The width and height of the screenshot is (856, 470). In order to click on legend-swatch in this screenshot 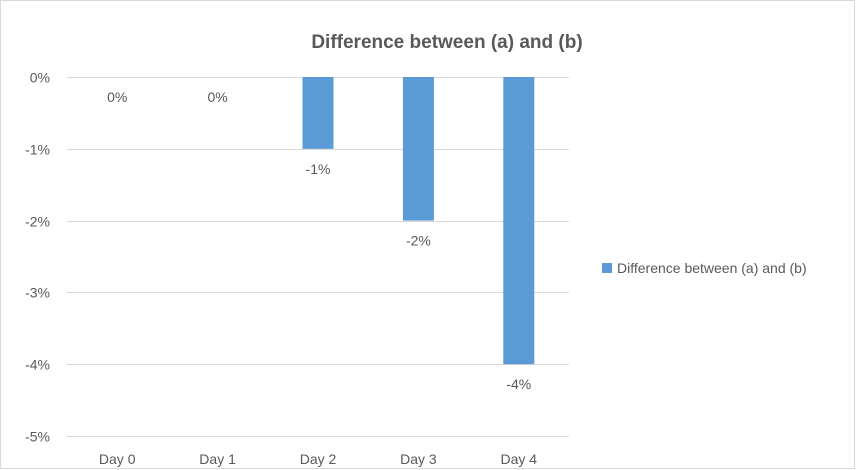, I will do `click(607, 268)`.